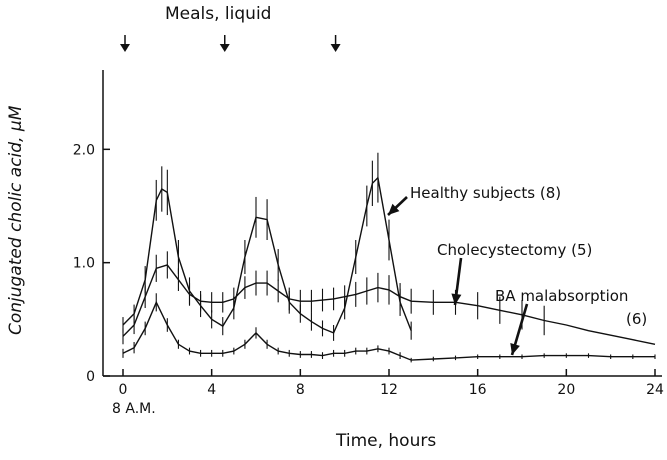 This screenshot has width=667, height=460. I want to click on annotation-arrows, so click(458, 276).